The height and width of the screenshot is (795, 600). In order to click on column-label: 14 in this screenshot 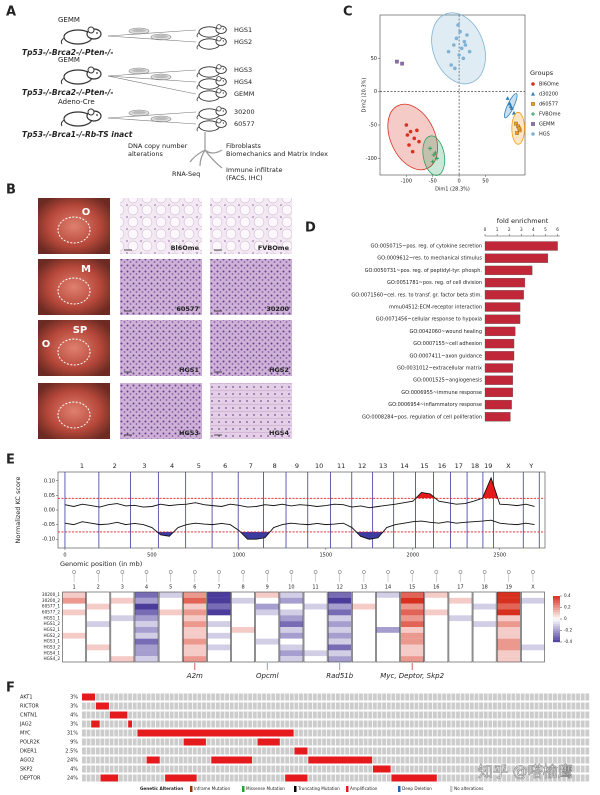, I will do `click(388, 588)`.